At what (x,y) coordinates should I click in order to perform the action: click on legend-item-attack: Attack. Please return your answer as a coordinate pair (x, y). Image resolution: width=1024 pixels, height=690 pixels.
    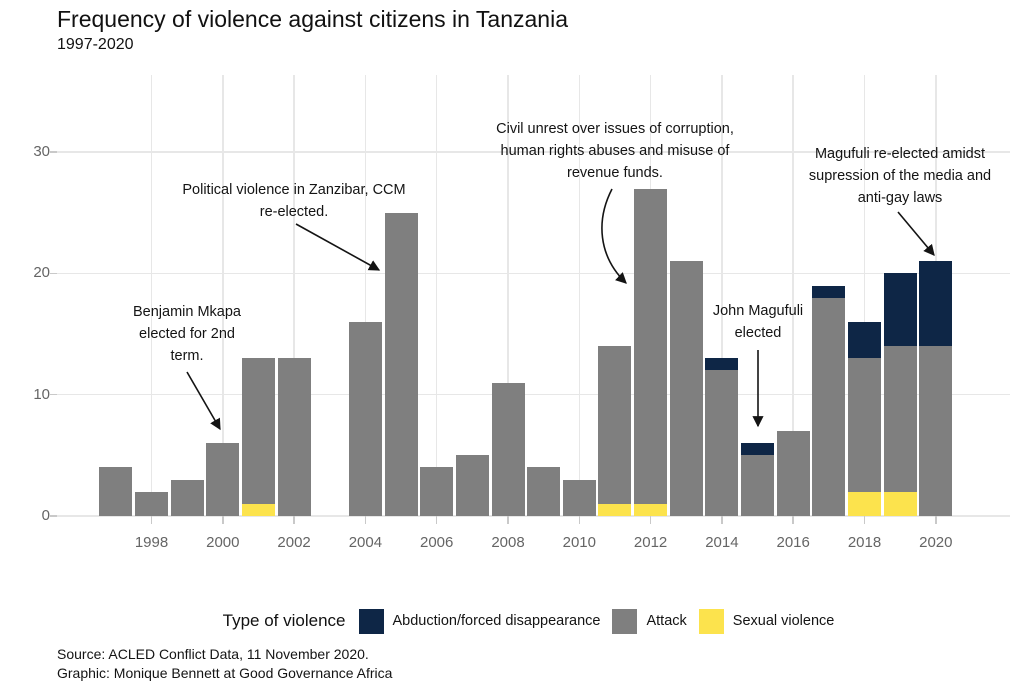
    Looking at the image, I should click on (649, 621).